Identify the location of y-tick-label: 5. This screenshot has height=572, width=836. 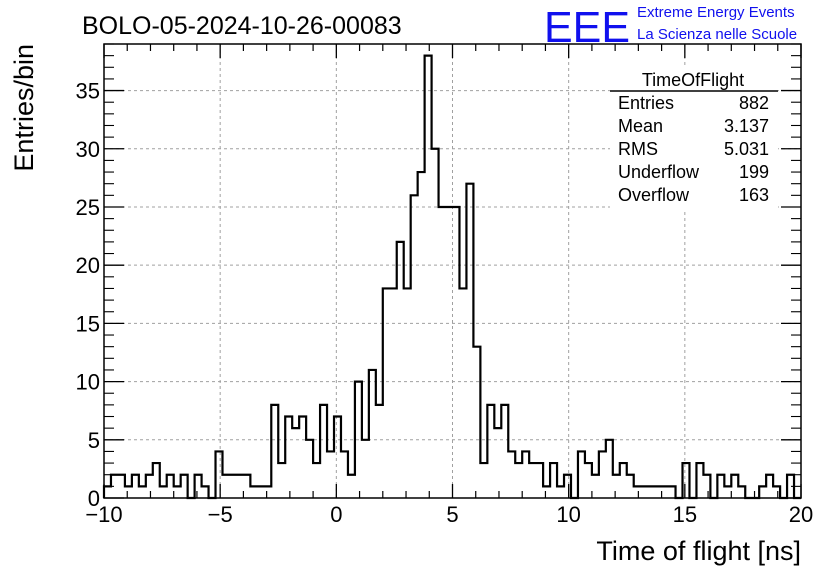
(94, 440).